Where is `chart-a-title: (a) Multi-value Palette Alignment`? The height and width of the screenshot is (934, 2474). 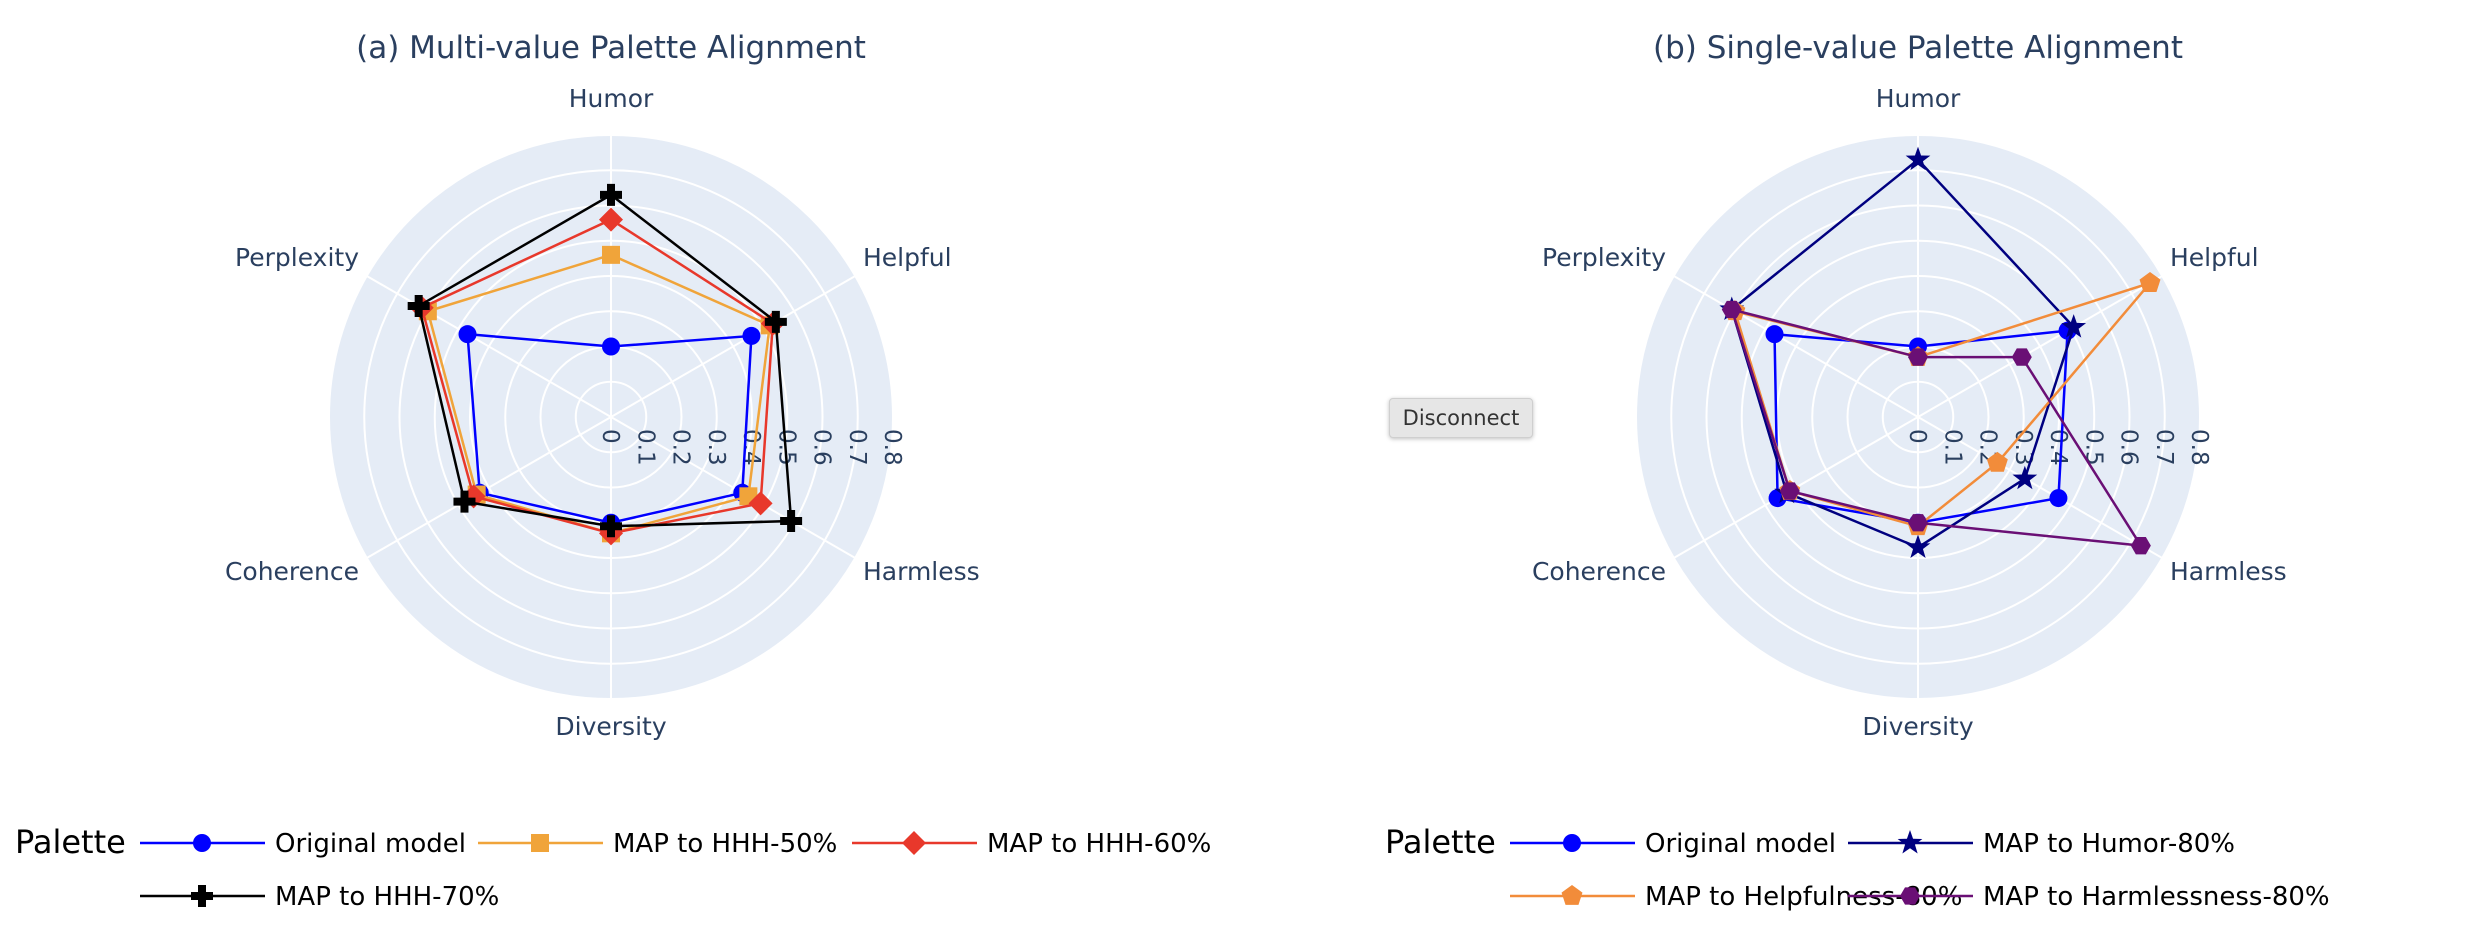 chart-a-title: (a) Multi-value Palette Alignment is located at coordinates (611, 48).